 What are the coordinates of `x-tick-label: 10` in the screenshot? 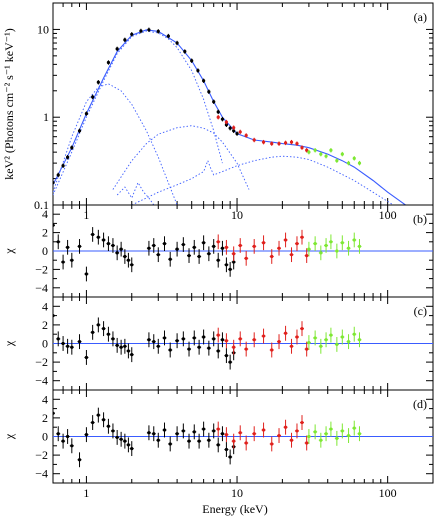 It's located at (237, 215).